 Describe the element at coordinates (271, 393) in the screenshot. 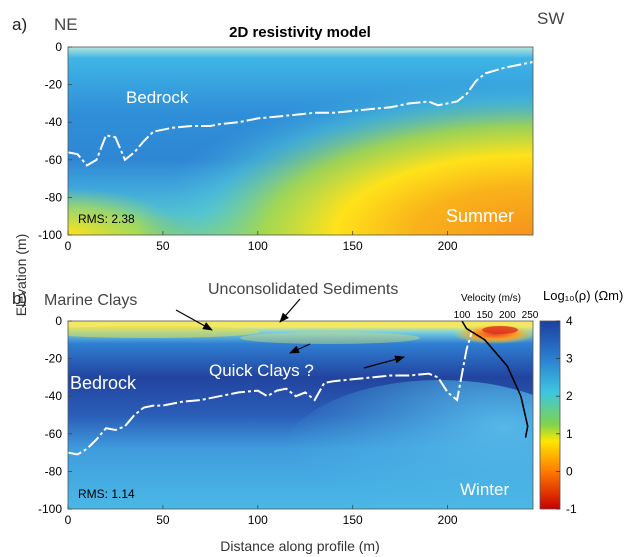

I see `bedrock-boundary-b` at that location.